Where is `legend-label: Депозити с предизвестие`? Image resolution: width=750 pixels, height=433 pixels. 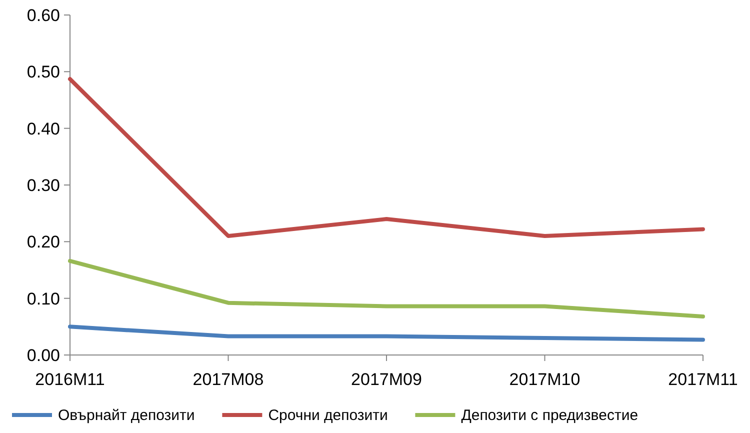
legend-label: Депозити с предизвестие is located at coordinates (549, 415).